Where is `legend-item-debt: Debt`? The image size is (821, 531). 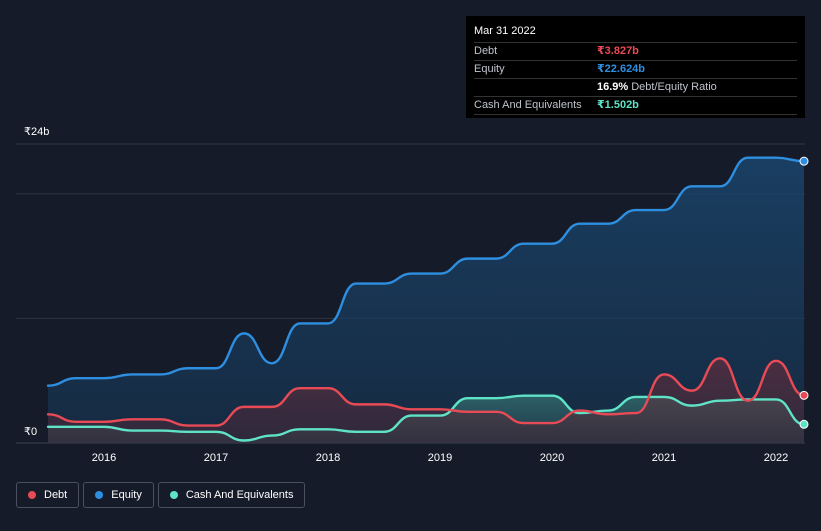
legend-item-debt: Debt is located at coordinates (48, 495).